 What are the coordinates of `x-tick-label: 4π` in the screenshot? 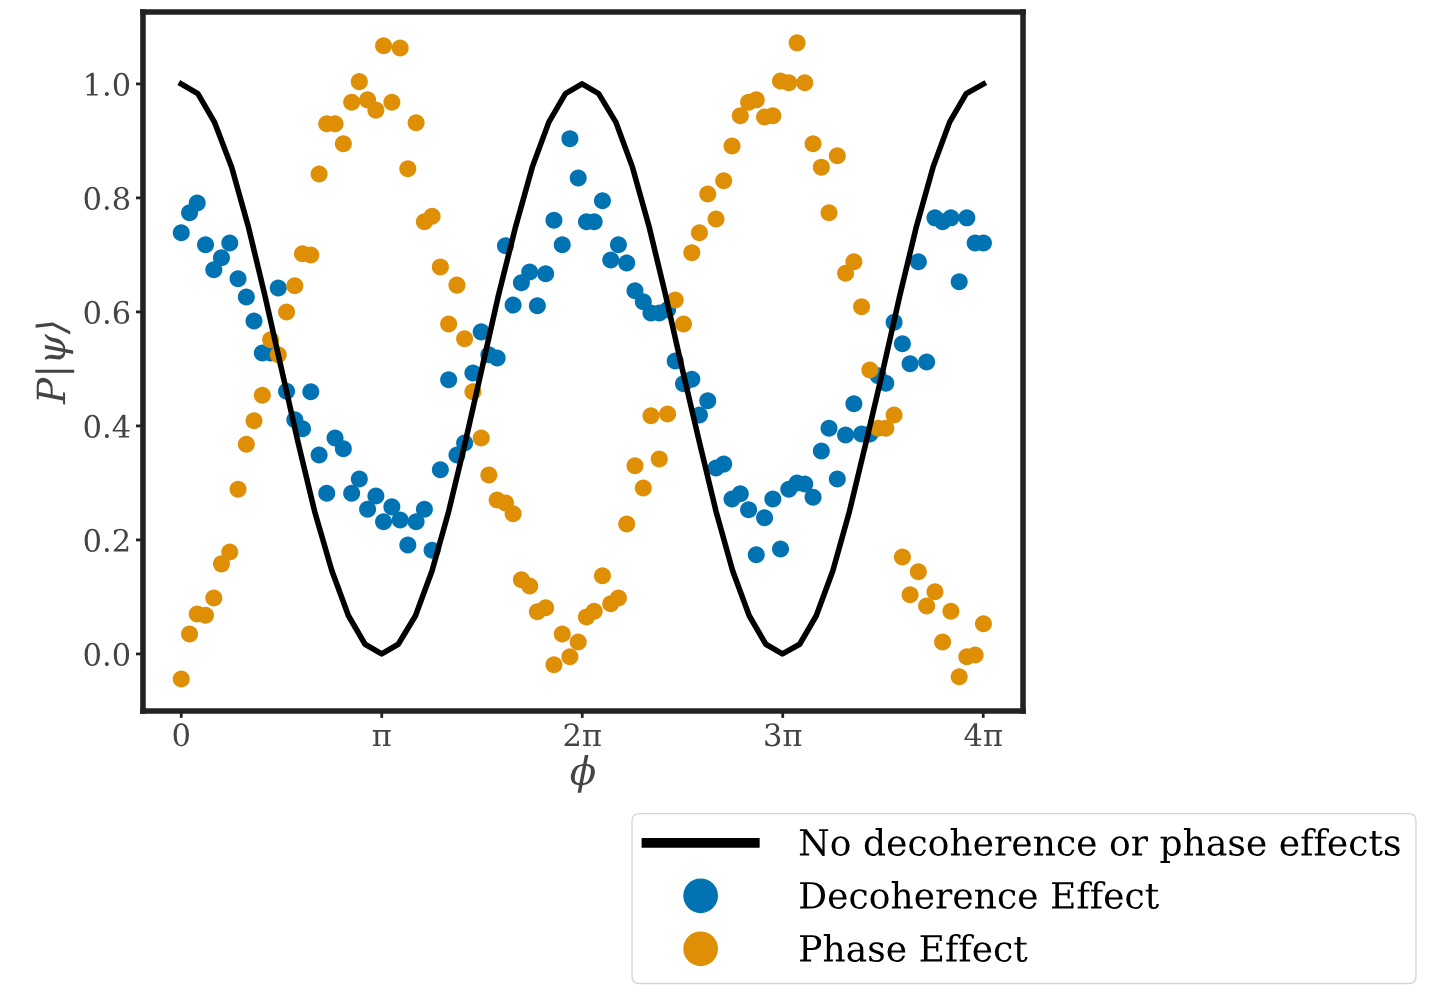 It's located at (983, 734).